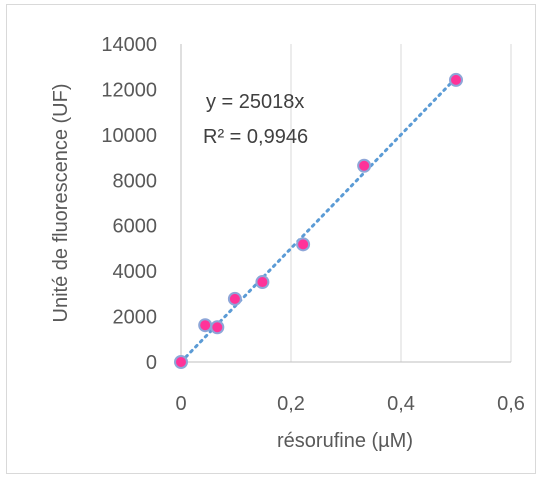 This screenshot has width=544, height=480. I want to click on y-tick-label: 14000, so click(129, 45).